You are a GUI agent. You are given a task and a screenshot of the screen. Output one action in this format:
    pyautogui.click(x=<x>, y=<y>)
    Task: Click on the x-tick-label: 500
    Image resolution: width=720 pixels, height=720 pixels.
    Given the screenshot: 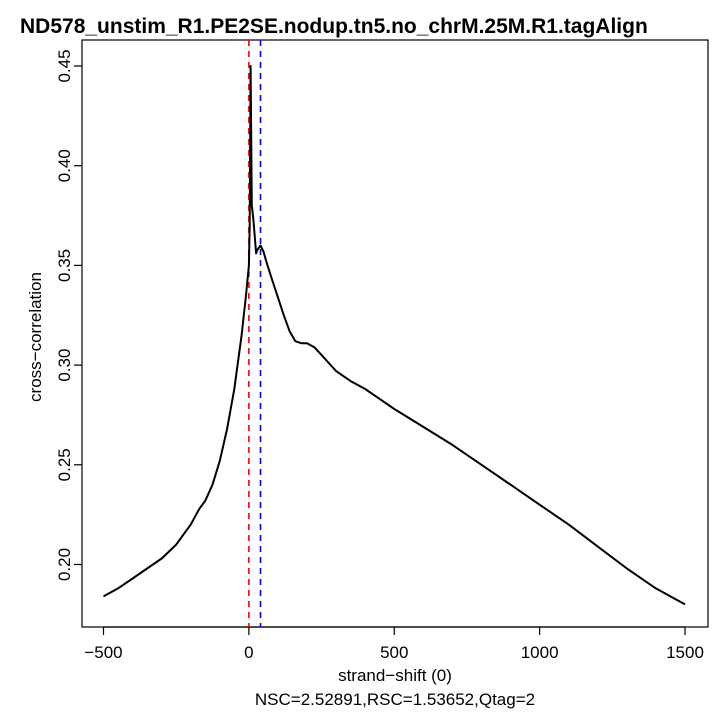 What is the action you would take?
    pyautogui.click(x=394, y=652)
    